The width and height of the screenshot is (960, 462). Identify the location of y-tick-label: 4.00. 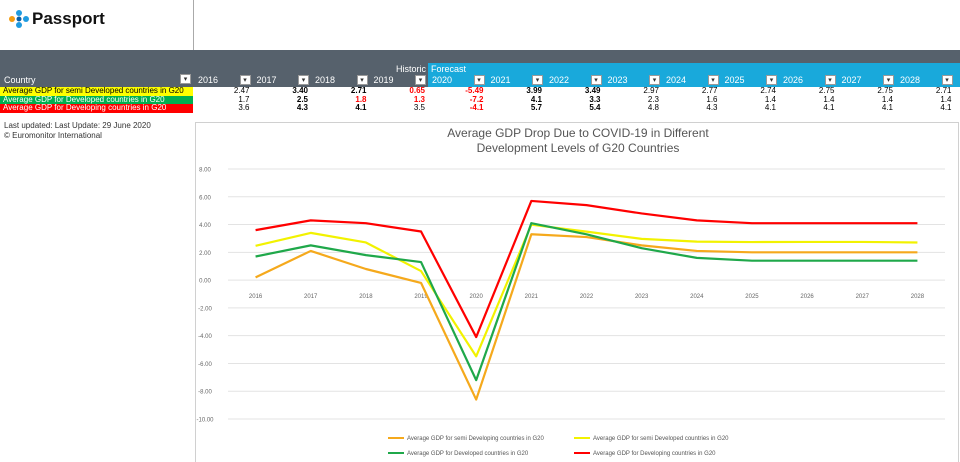
(205, 226).